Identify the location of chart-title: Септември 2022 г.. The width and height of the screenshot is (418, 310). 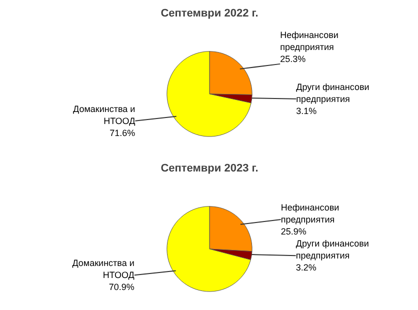
(209, 14).